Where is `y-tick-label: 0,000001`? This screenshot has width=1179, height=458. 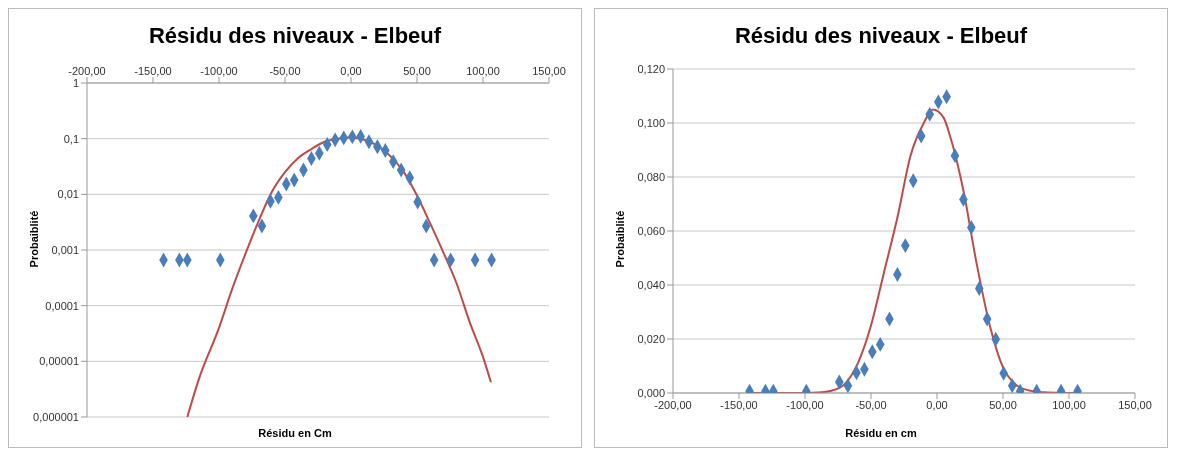 y-tick-label: 0,000001 is located at coordinates (56, 416).